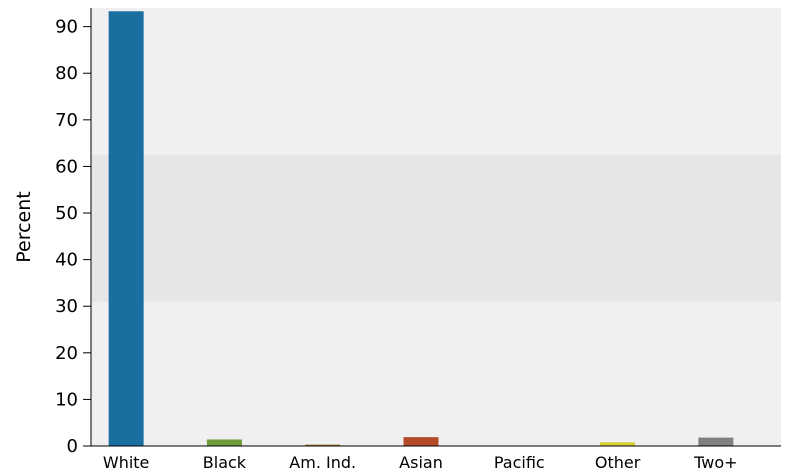 The width and height of the screenshot is (786, 471). I want to click on y-tick-label-80: 80, so click(66, 73).